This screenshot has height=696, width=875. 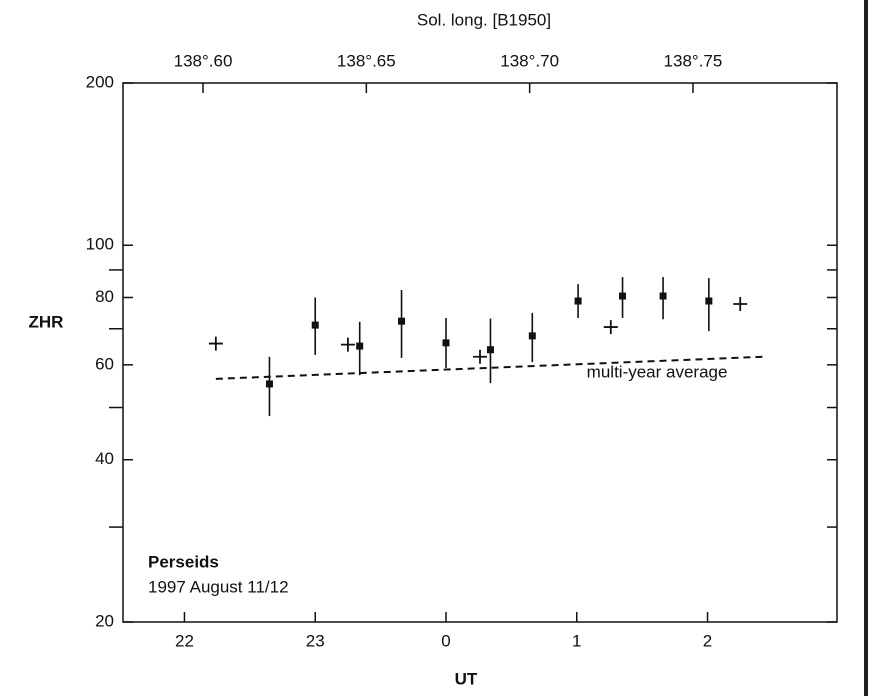 What do you see at coordinates (366, 60) in the screenshot?
I see `top-tick-label: 138°.65` at bounding box center [366, 60].